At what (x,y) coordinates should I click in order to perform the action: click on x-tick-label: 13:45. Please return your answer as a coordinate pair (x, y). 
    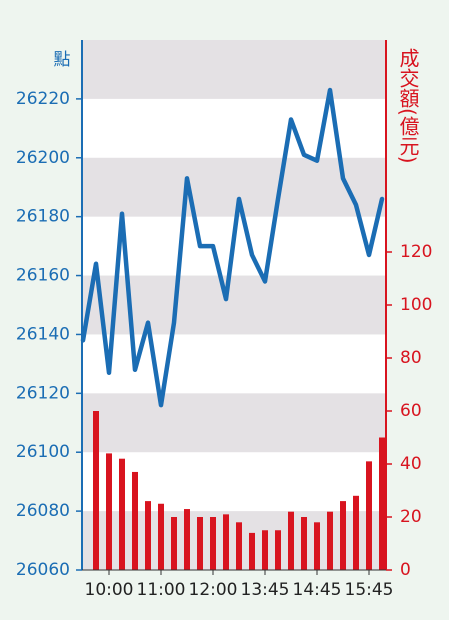
    Looking at the image, I should click on (265, 590).